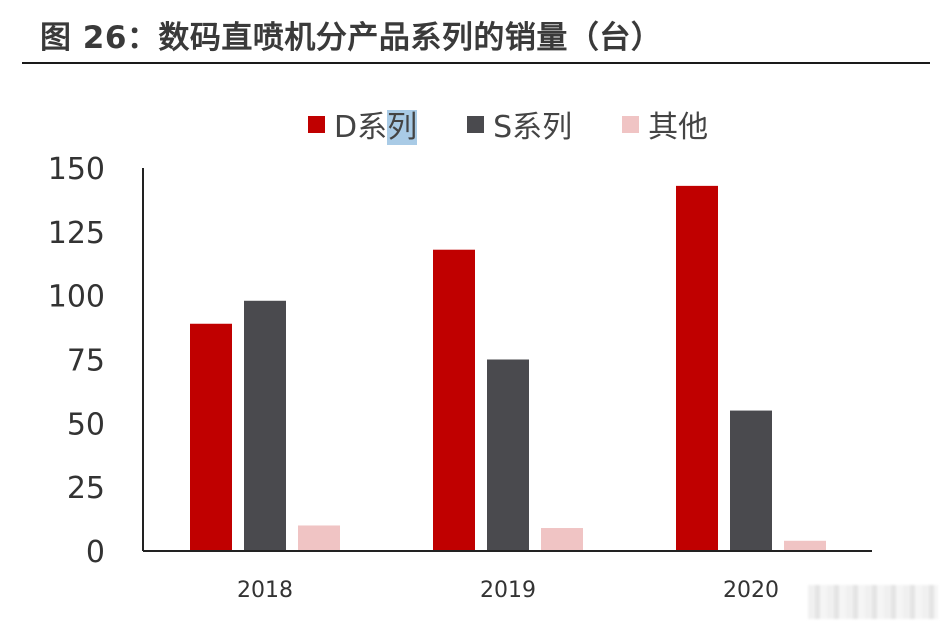 The height and width of the screenshot is (624, 945). What do you see at coordinates (76, 169) in the screenshot?
I see `y-tick-label: 150` at bounding box center [76, 169].